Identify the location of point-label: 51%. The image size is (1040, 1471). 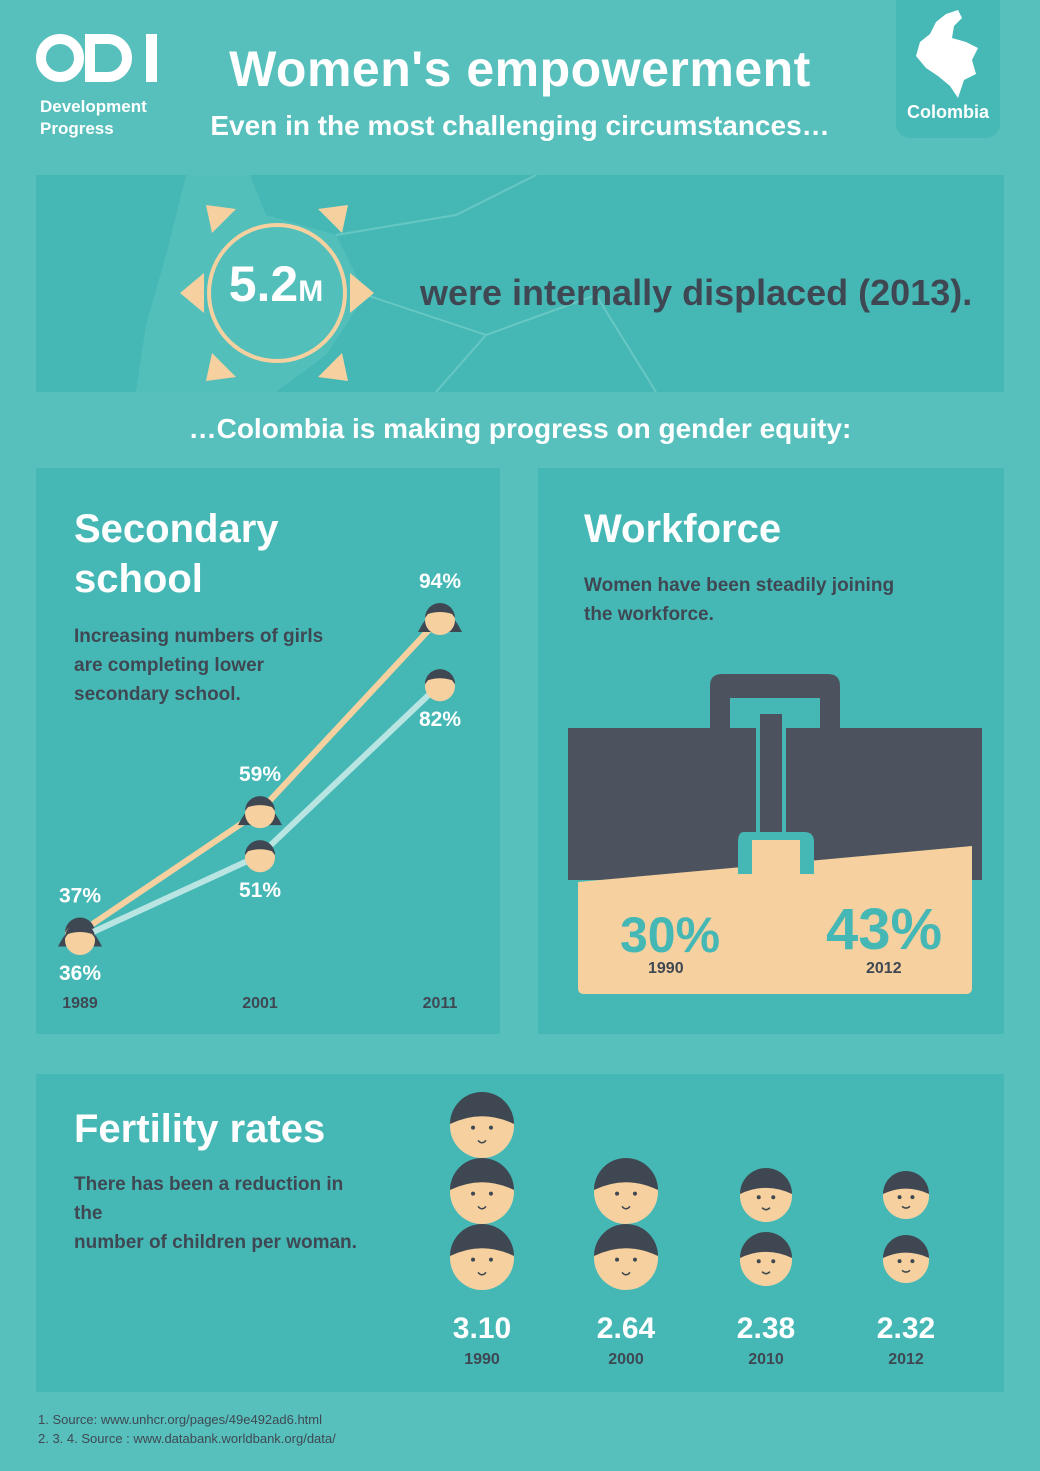
(260, 890).